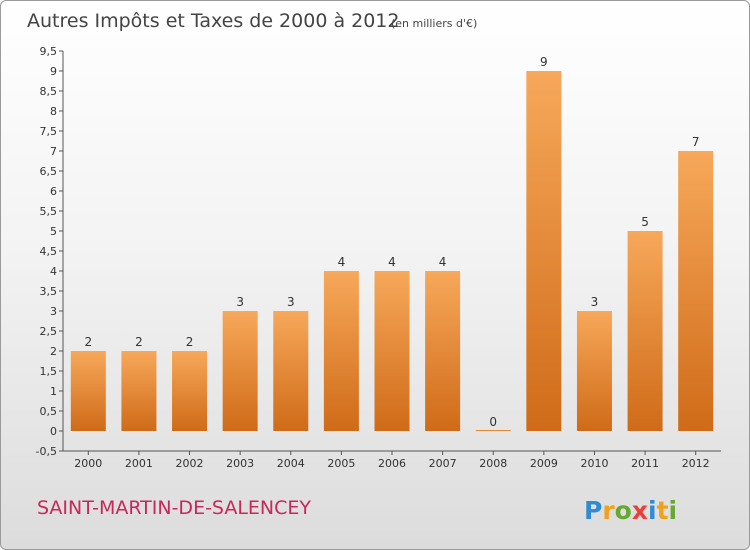  What do you see at coordinates (49, 51) in the screenshot?
I see `y-tick-label: 9,5` at bounding box center [49, 51].